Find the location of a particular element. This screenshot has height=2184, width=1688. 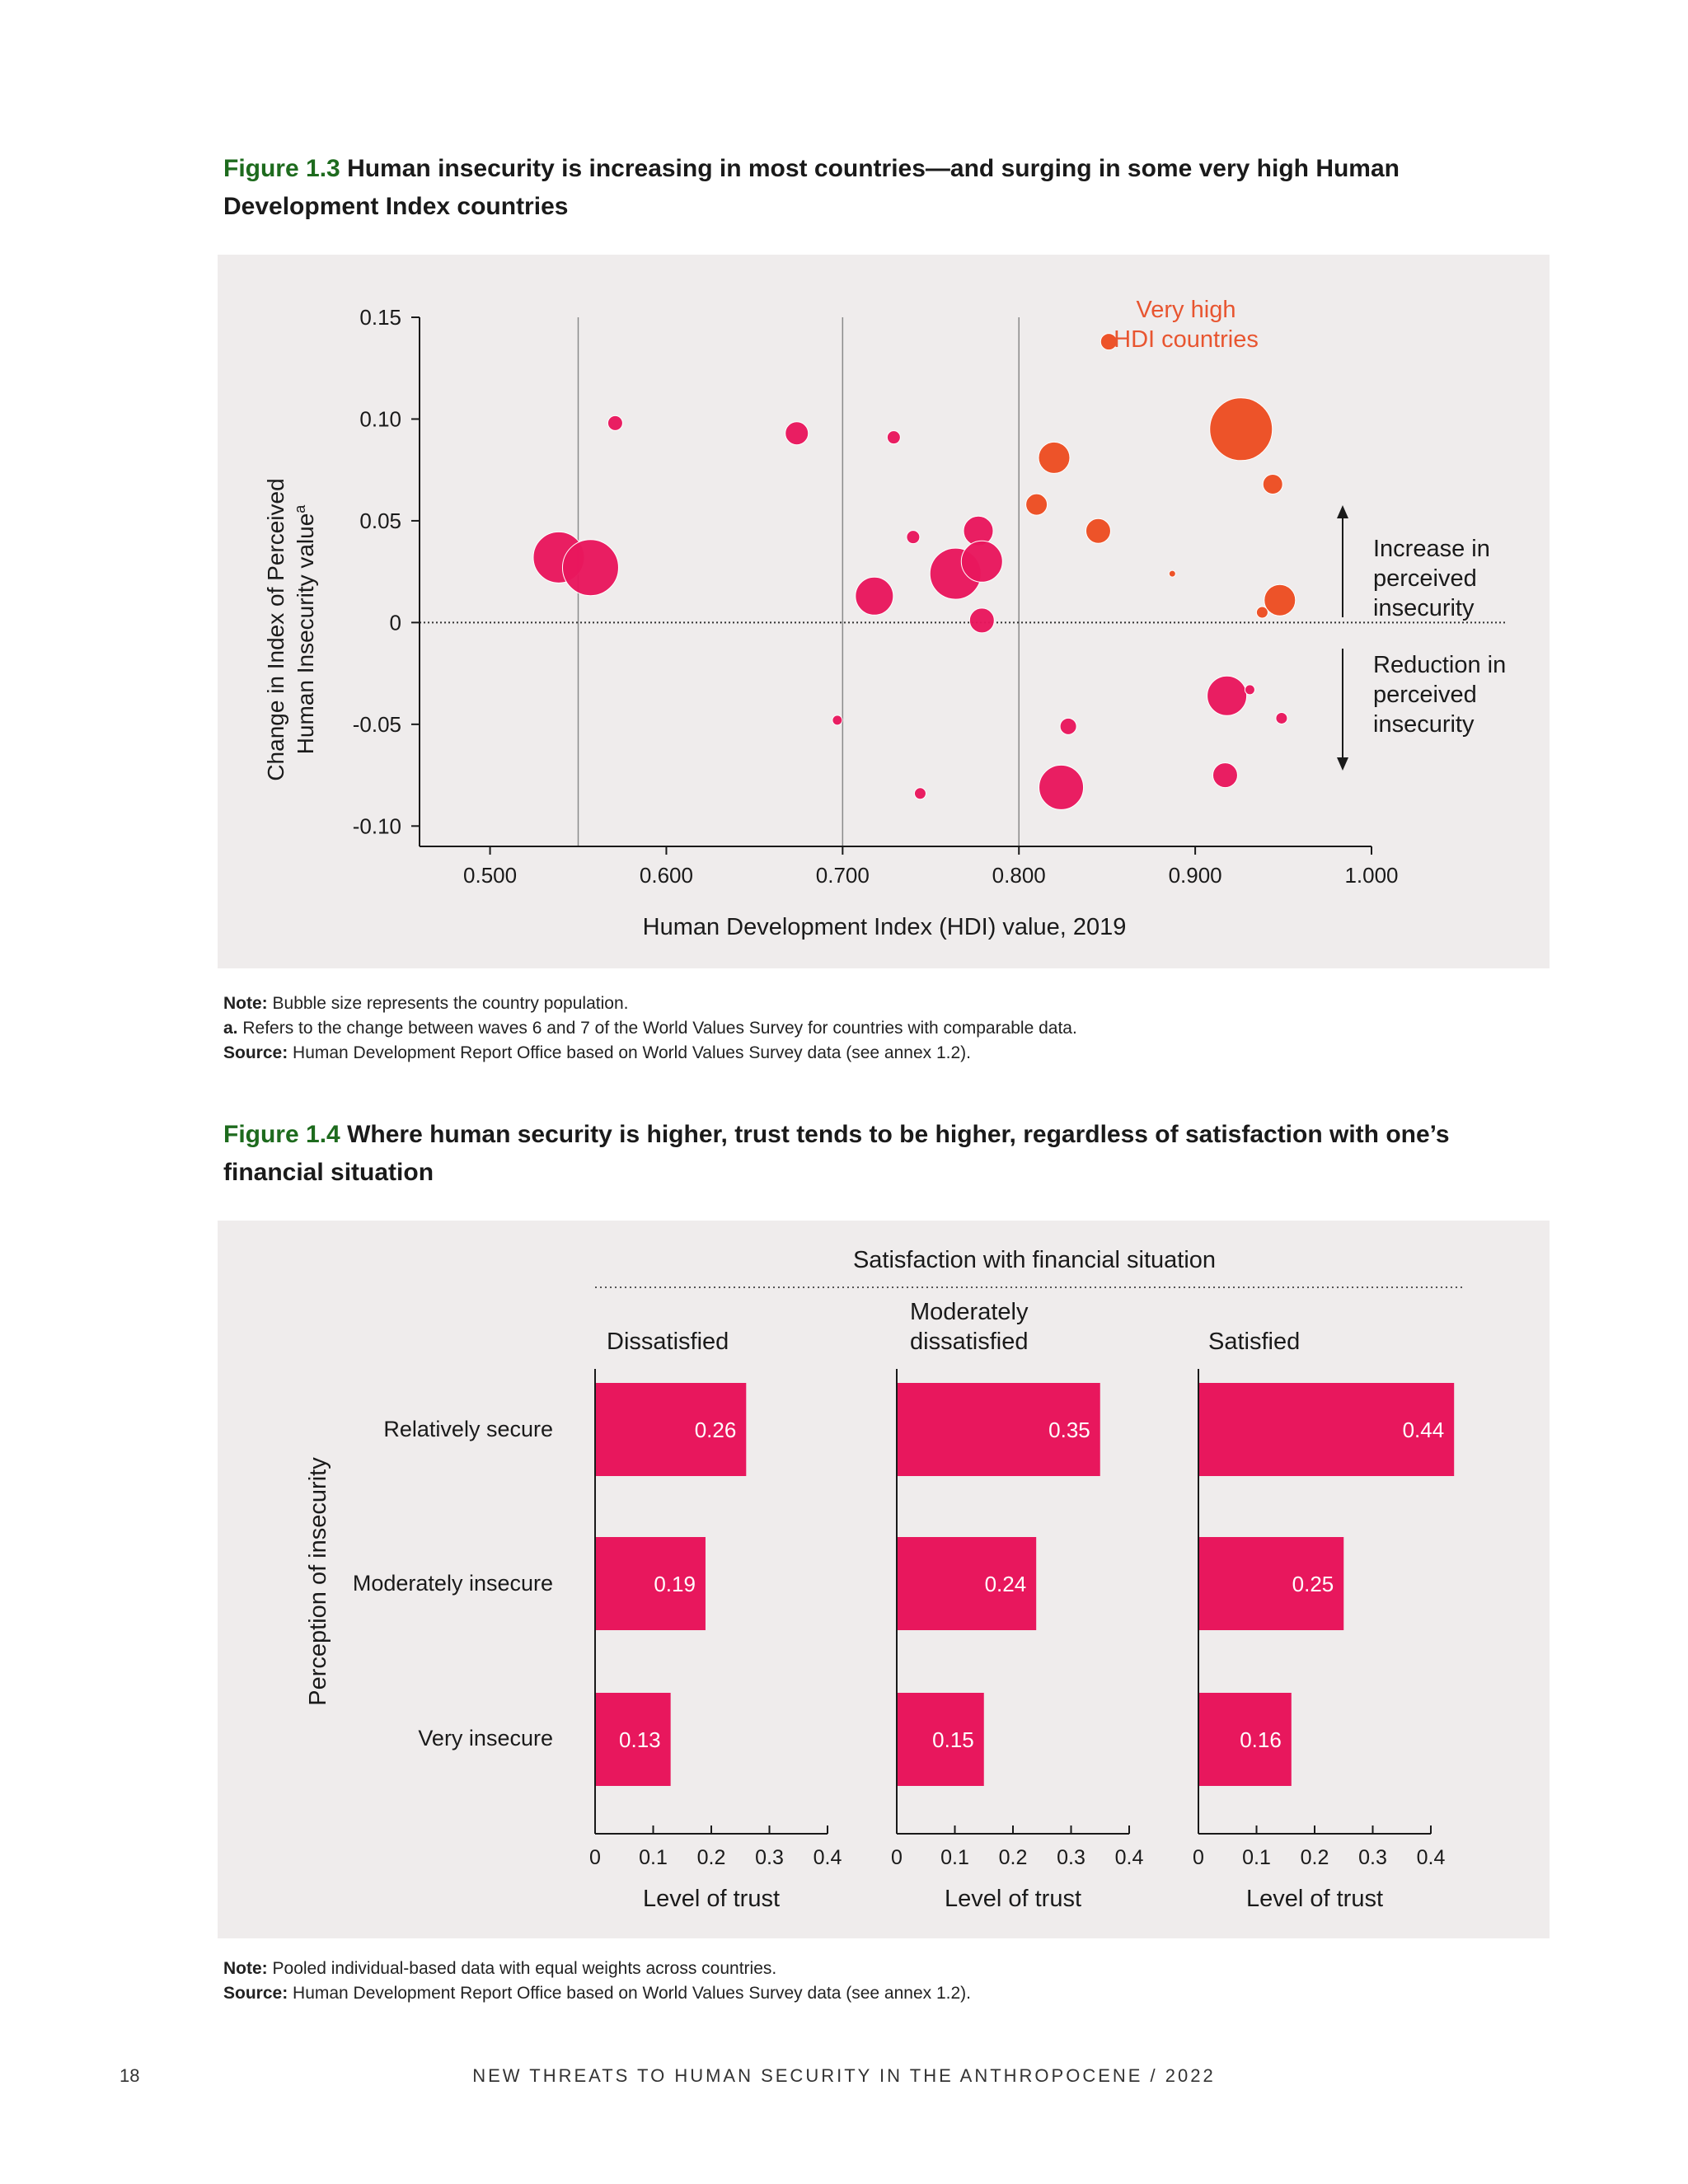

panel-label-moderately-dissatisfied-line1: Moderately is located at coordinates (970, 1312).